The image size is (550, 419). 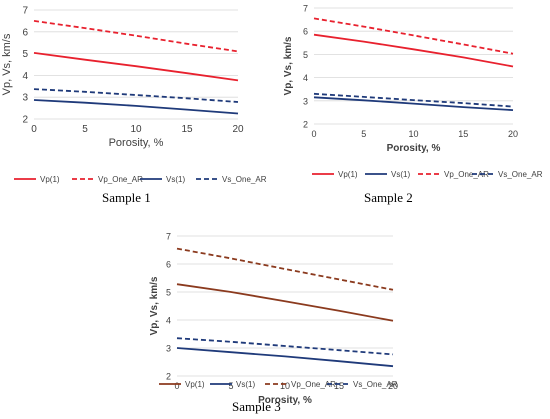 What do you see at coordinates (256, 406) in the screenshot?
I see `caption-sample-3: Sample 3` at bounding box center [256, 406].